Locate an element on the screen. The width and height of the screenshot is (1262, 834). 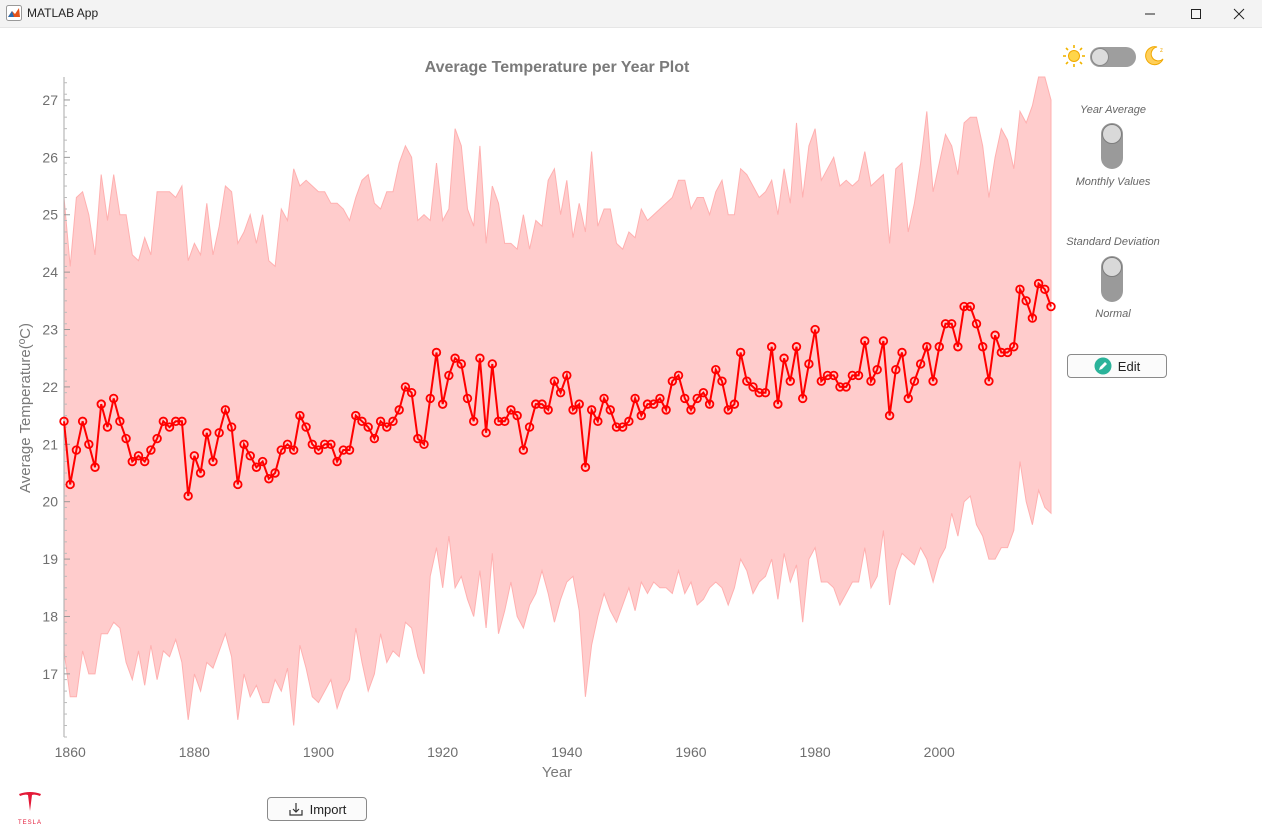
maximize-icon is located at coordinates (1196, 13).